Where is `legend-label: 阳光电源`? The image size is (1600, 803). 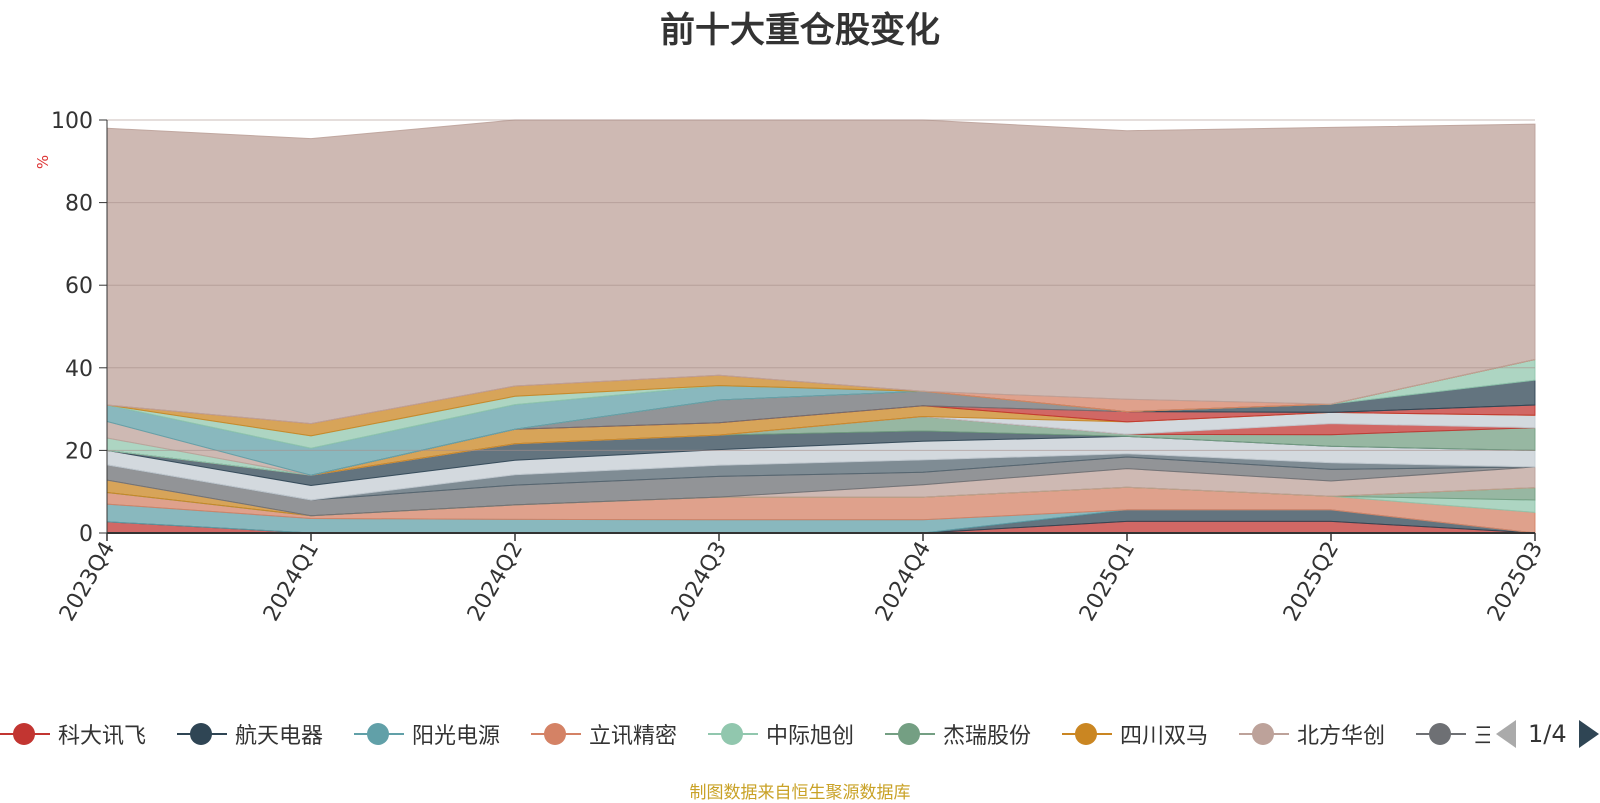 legend-label: 阳光电源 is located at coordinates (456, 736).